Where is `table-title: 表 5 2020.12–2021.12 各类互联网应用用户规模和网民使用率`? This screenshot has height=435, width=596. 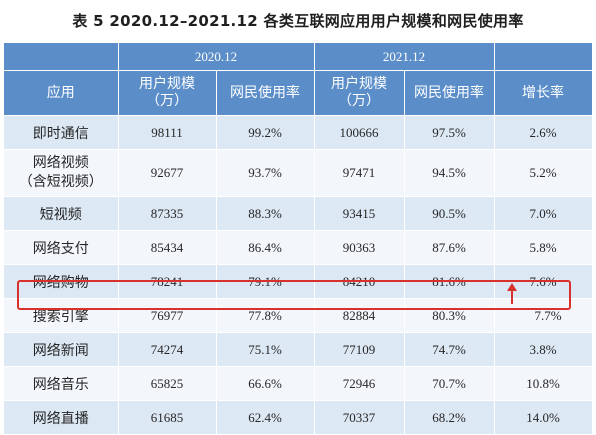 table-title: 表 5 2020.12–2021.12 各类互联网应用用户规模和网民使用率 is located at coordinates (298, 21).